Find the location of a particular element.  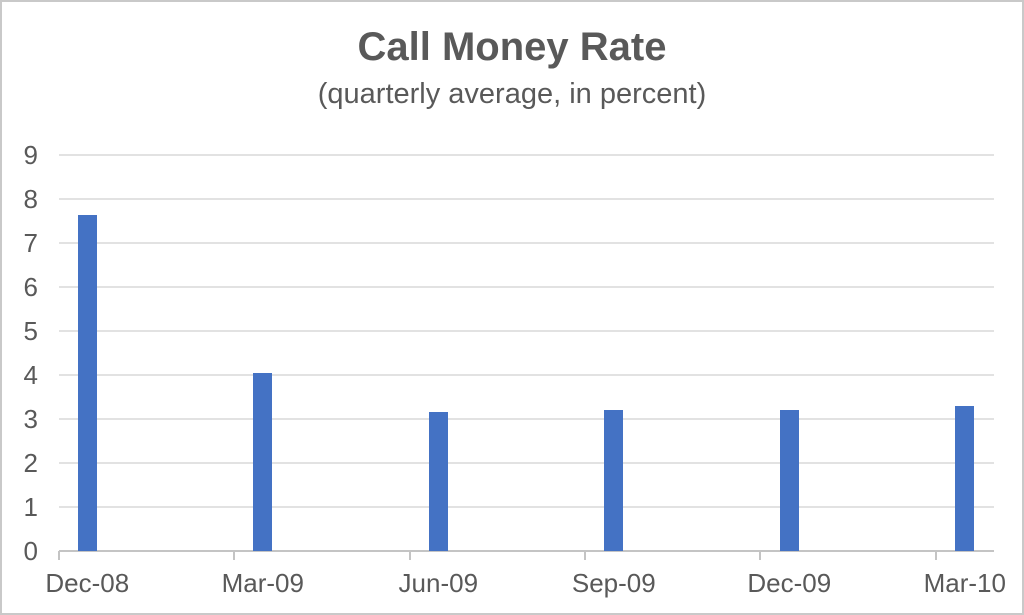

chart-subtitle: (quarterly average, in percent) is located at coordinates (512, 94).